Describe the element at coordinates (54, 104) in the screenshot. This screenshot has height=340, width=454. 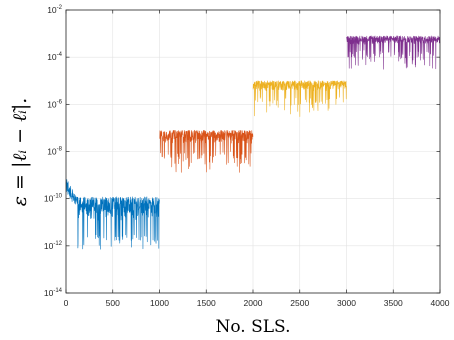
I see `y-tick-label: 10⁻⁶` at that location.